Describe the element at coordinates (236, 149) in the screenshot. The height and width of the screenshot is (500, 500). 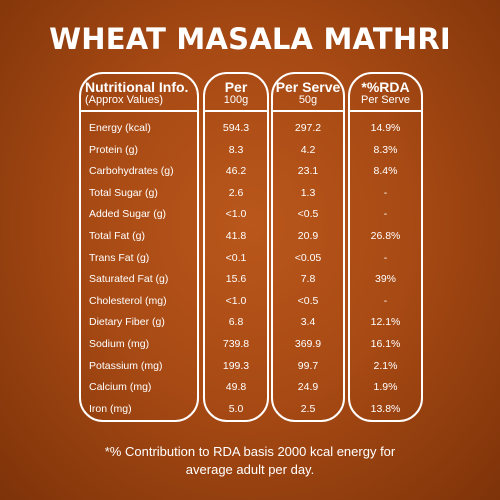
I see `per-100g-value: 8.3` at that location.